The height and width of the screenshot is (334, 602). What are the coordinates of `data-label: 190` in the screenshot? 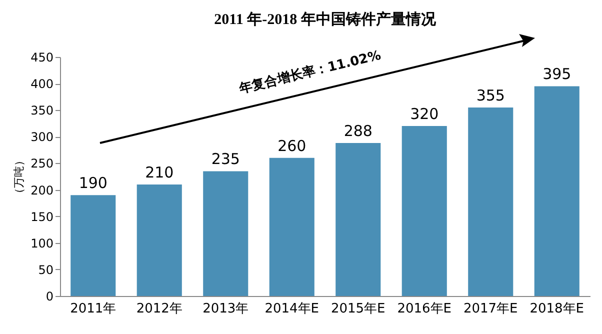 It's located at (93, 183).